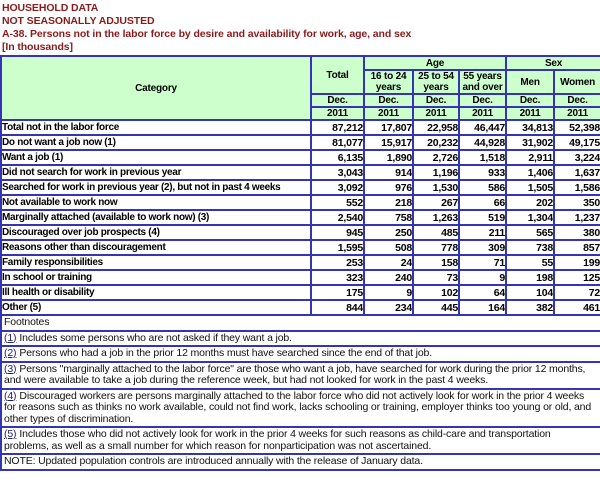 Image resolution: width=600 pixels, height=490 pixels. What do you see at coordinates (337, 277) in the screenshot?
I see `cell-total: 323` at bounding box center [337, 277].